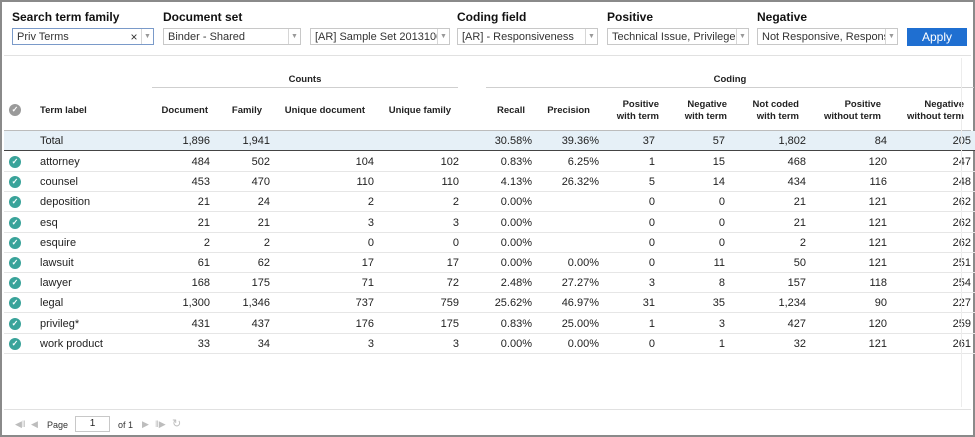  Describe the element at coordinates (796, 283) in the screenshot. I see `cell-not-coded: 157` at that location.